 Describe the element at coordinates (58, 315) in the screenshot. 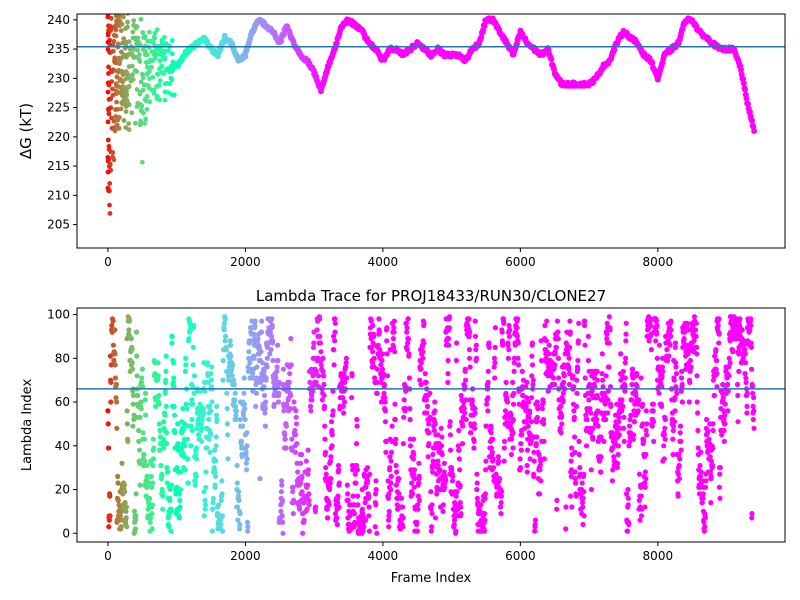

I see `lambda-y-tick-label: 100` at that location.